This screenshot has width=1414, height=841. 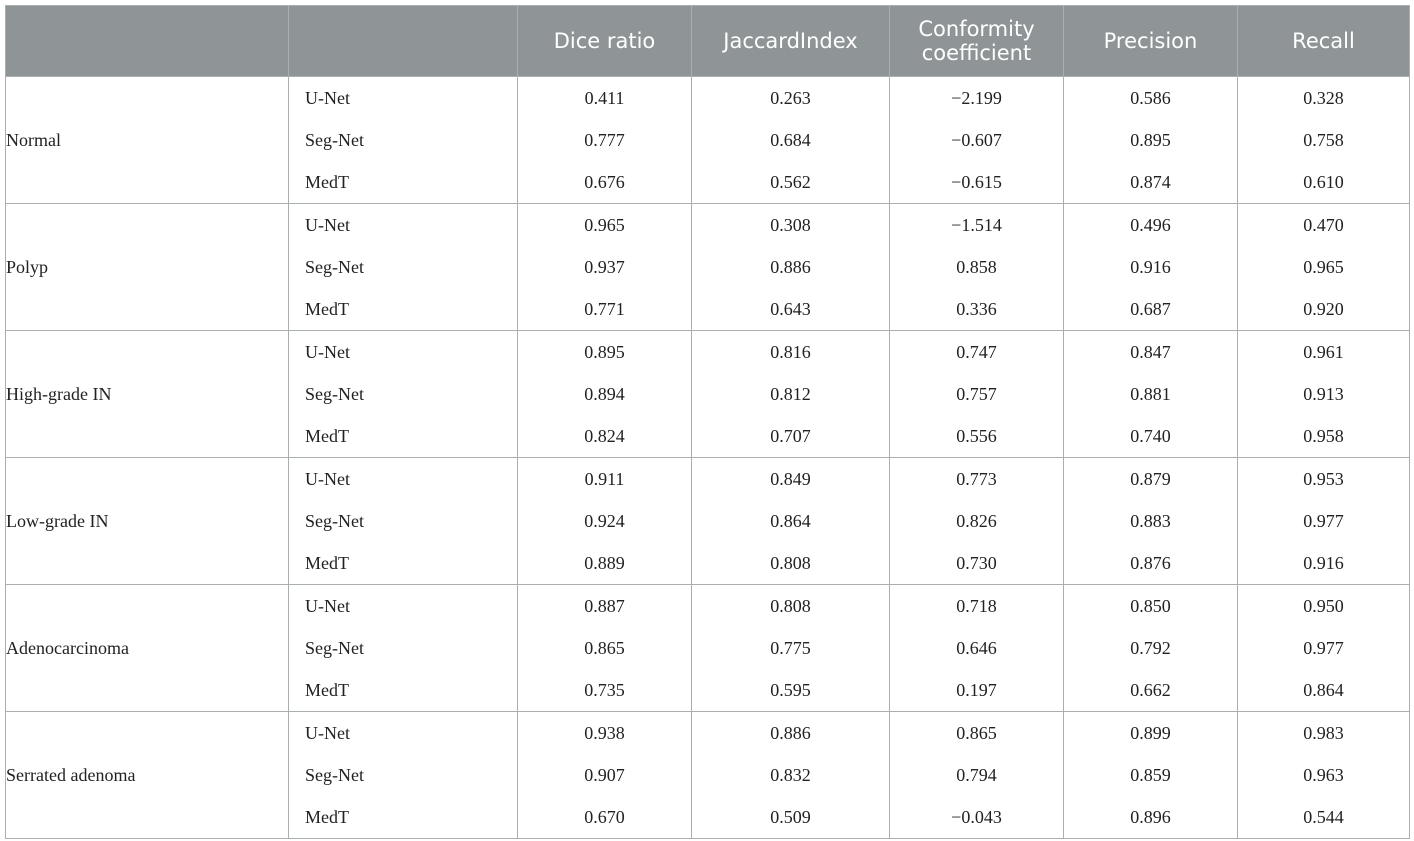 What do you see at coordinates (1323, 309) in the screenshot?
I see `recall-value: 0.920` at bounding box center [1323, 309].